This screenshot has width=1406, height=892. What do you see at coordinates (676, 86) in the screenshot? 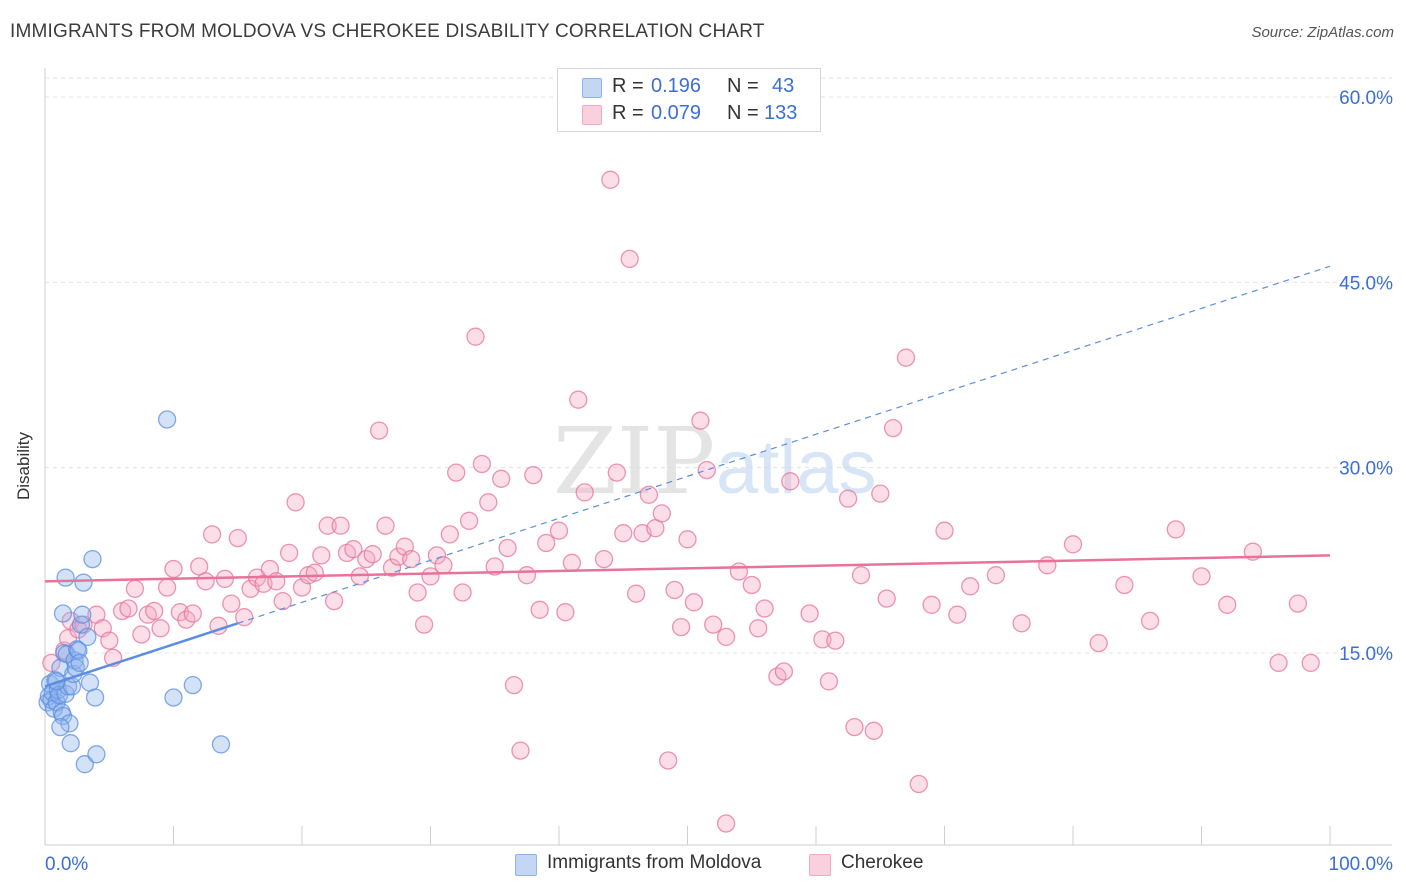
I see `legend-r-value: 0.196` at bounding box center [676, 86].